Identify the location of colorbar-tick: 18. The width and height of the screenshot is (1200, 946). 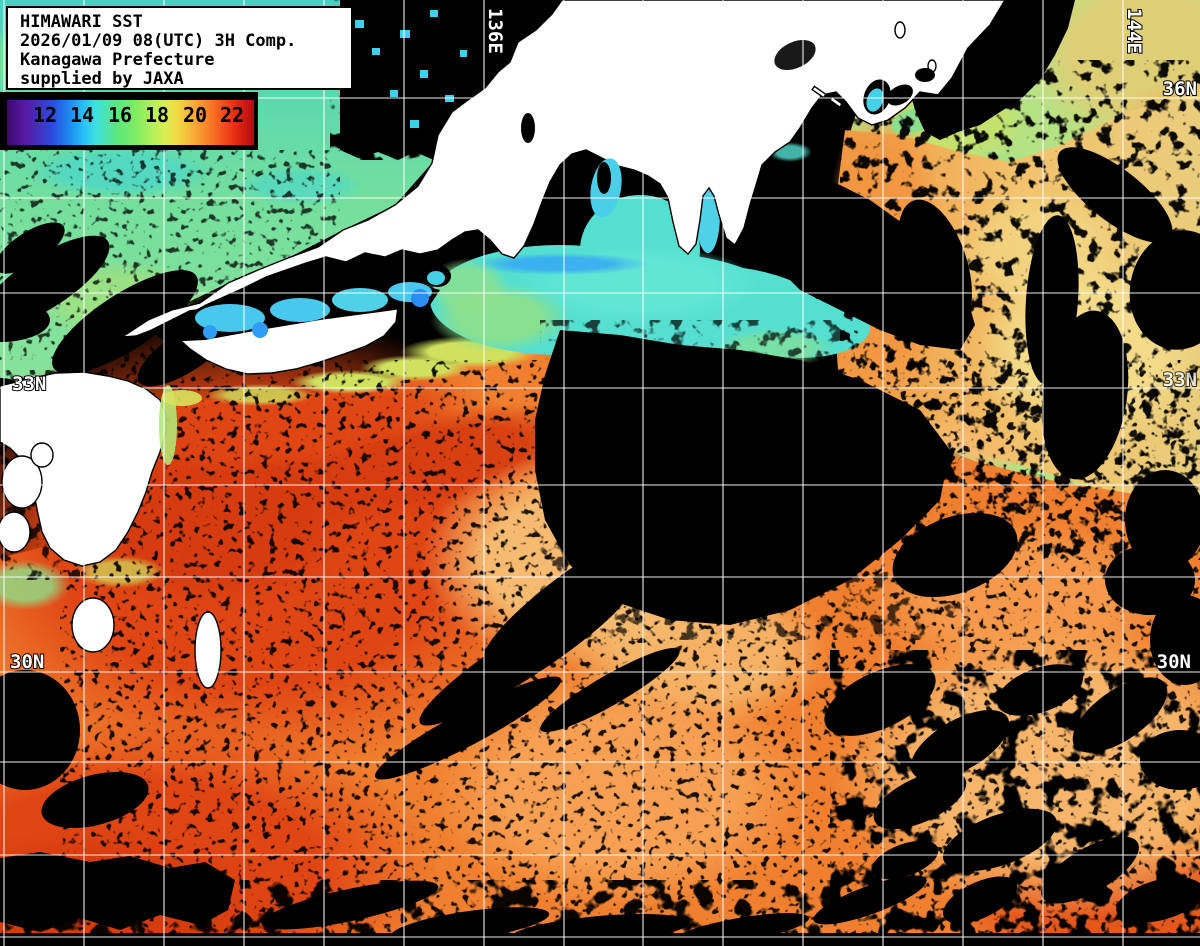
(157, 115).